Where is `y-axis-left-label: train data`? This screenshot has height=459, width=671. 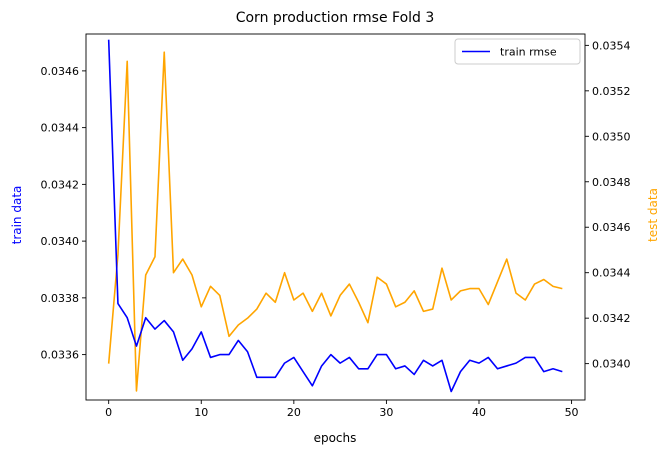 y-axis-left-label: train data is located at coordinates (17, 215).